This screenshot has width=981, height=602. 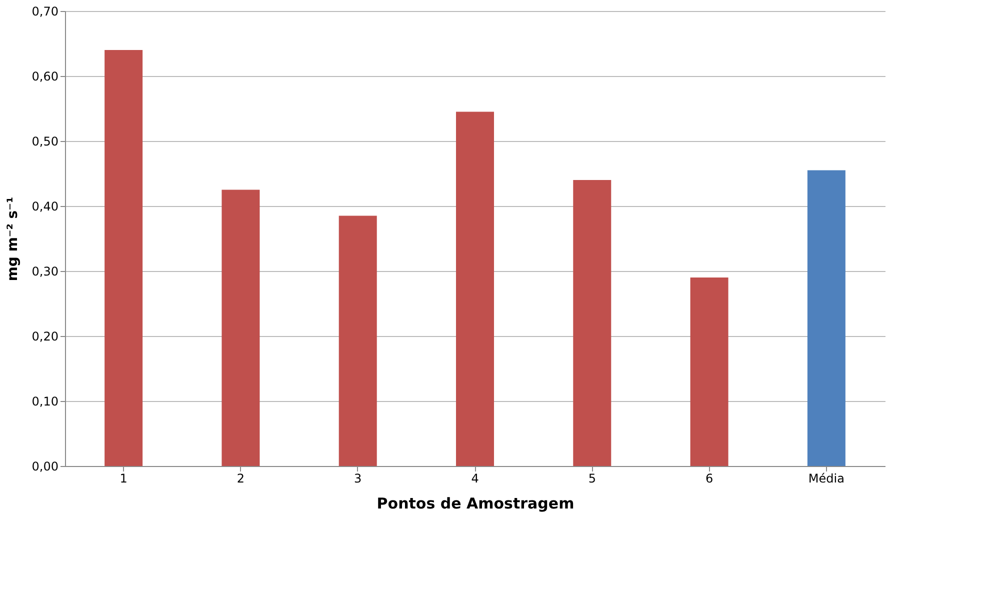 What do you see at coordinates (12, 239) in the screenshot?
I see `y-axis-title: mg m⁻² s⁻¹` at bounding box center [12, 239].